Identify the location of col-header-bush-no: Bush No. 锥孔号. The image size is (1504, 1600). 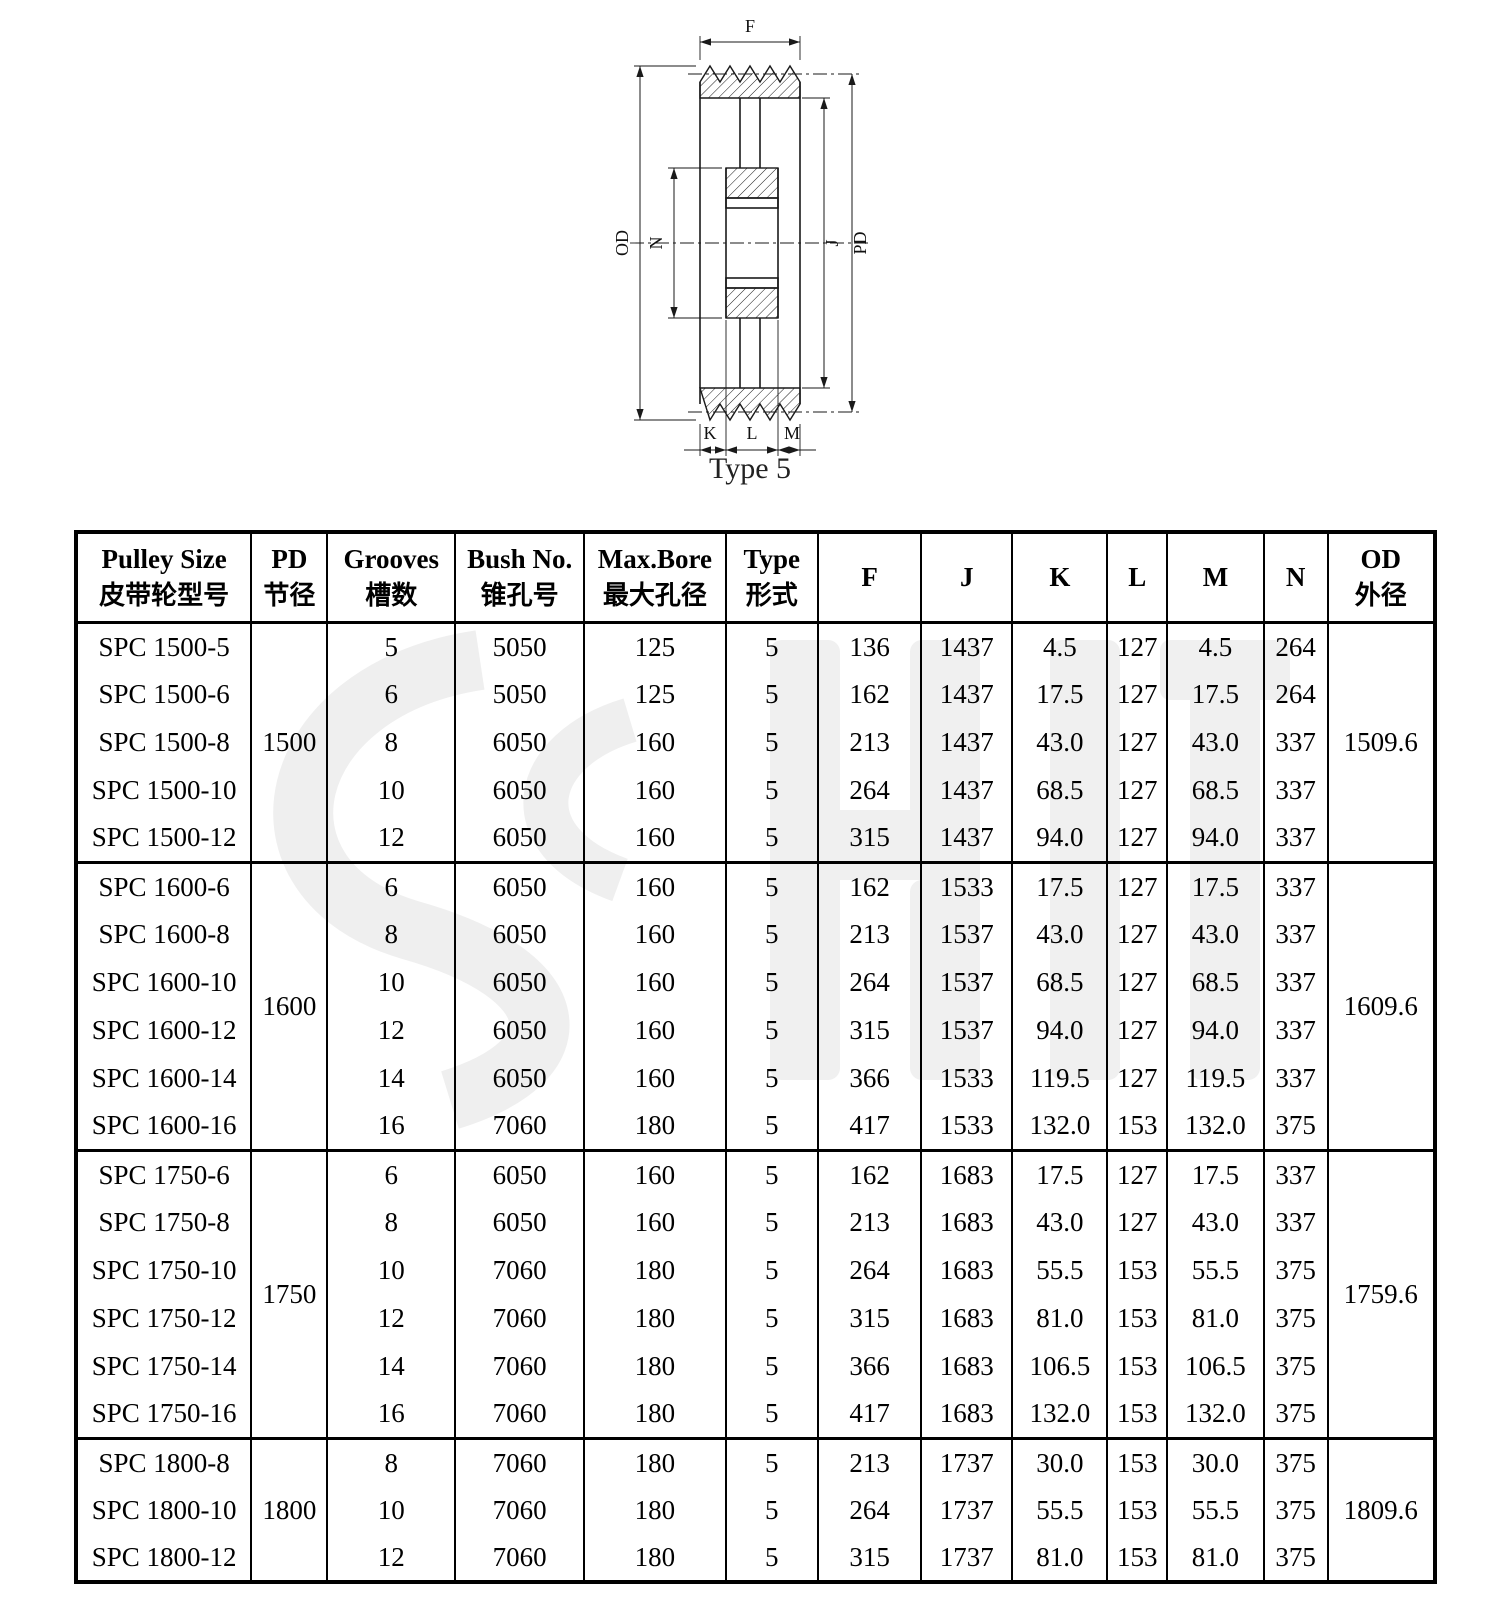
(520, 578).